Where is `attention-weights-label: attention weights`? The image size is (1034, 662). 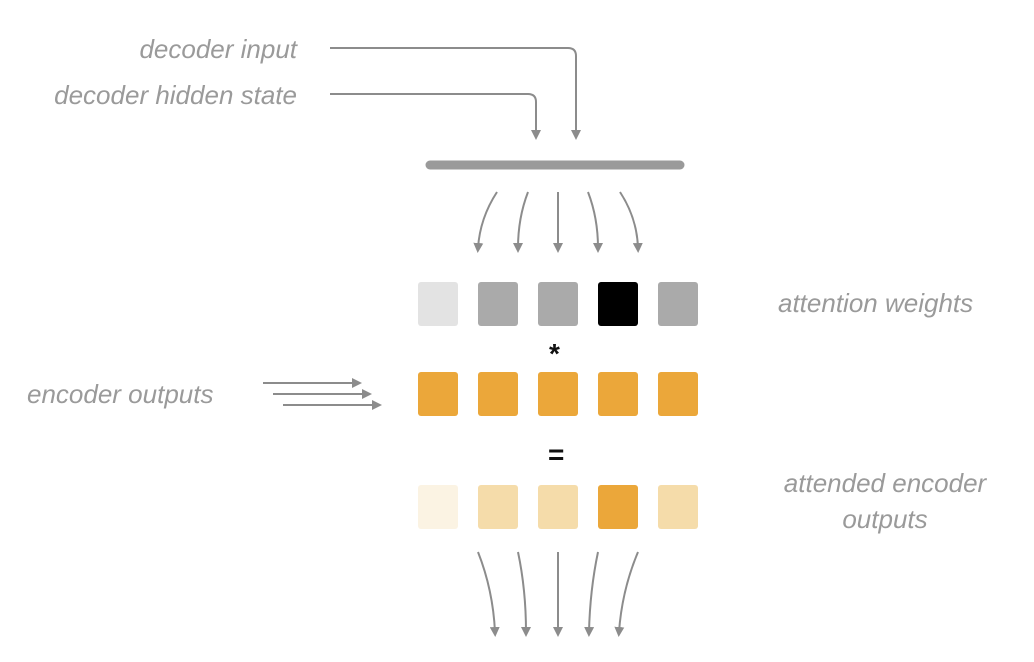
attention-weights-label: attention weights is located at coordinates (876, 303).